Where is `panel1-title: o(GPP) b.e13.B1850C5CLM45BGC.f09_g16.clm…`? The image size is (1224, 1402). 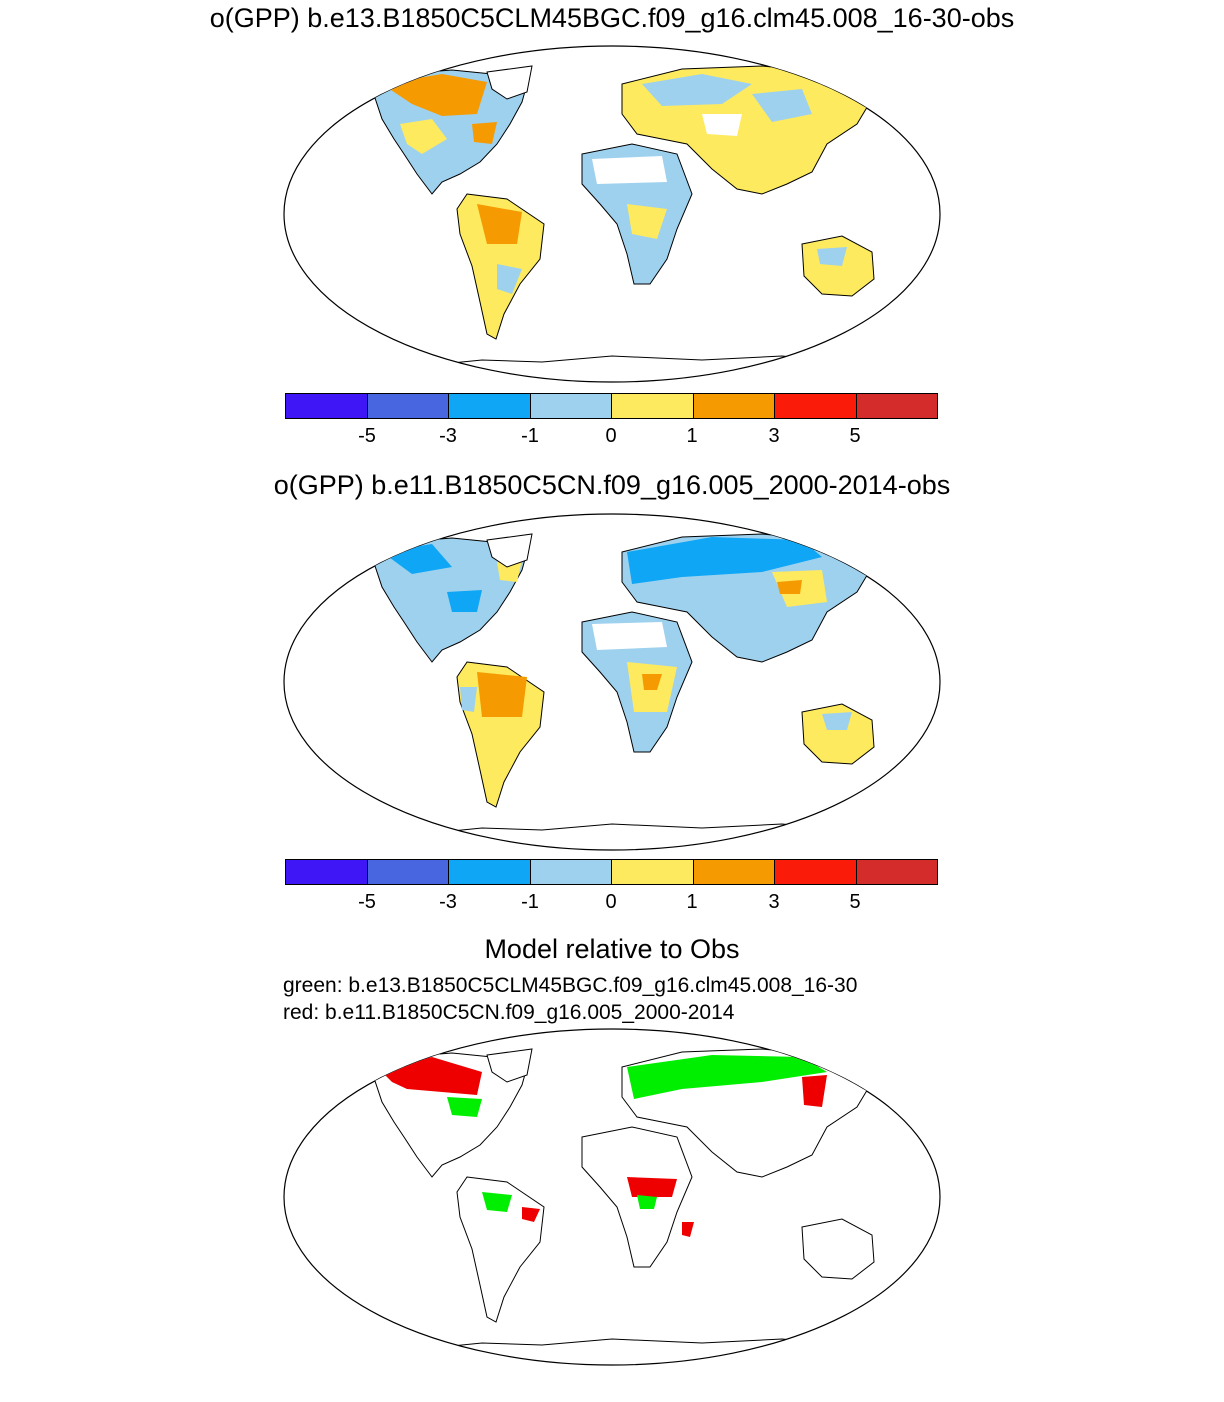
panel1-title: o(GPP) b.e13.B1850C5CLM45BGC.f09_g16.clm… is located at coordinates (612, 18).